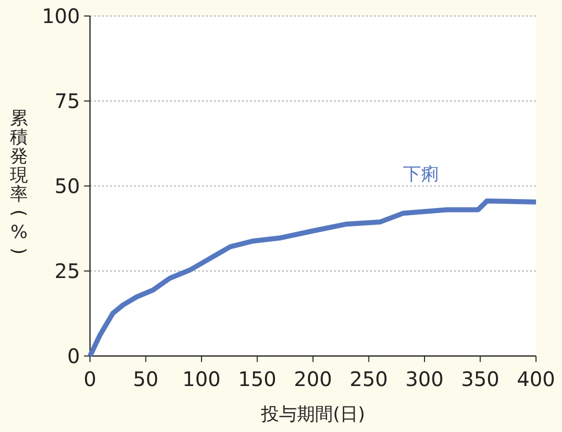 The image size is (562, 432). I want to click on x-tick-label: 400, so click(536, 379).